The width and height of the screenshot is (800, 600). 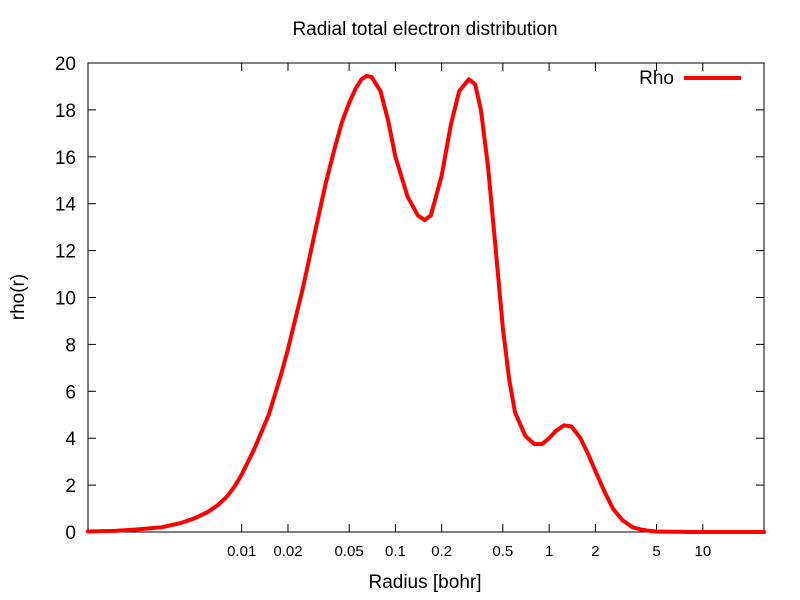 What do you see at coordinates (441, 551) in the screenshot?
I see `x-tick-label: 0.2` at bounding box center [441, 551].